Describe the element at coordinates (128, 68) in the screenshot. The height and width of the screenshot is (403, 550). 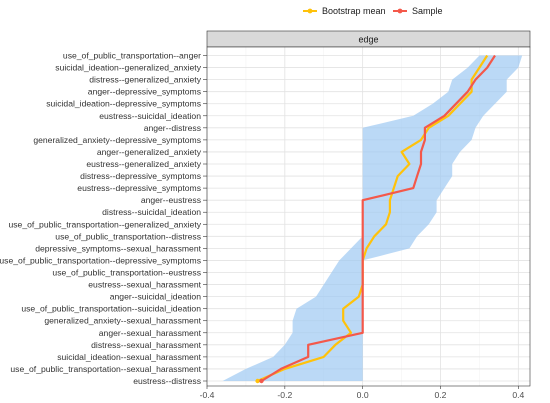
I see `y-tick-label: suicidal_ideation--generalized_anxiety` at that location.